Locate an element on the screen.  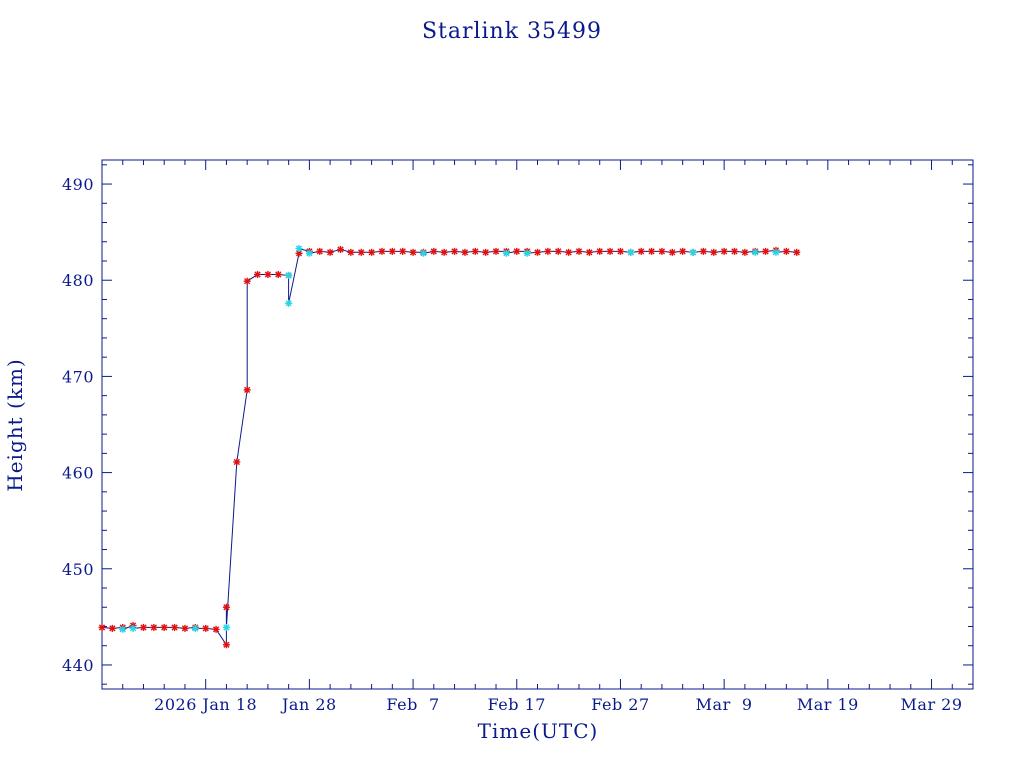
y-axis-label: Height (km) is located at coordinates (15, 424).